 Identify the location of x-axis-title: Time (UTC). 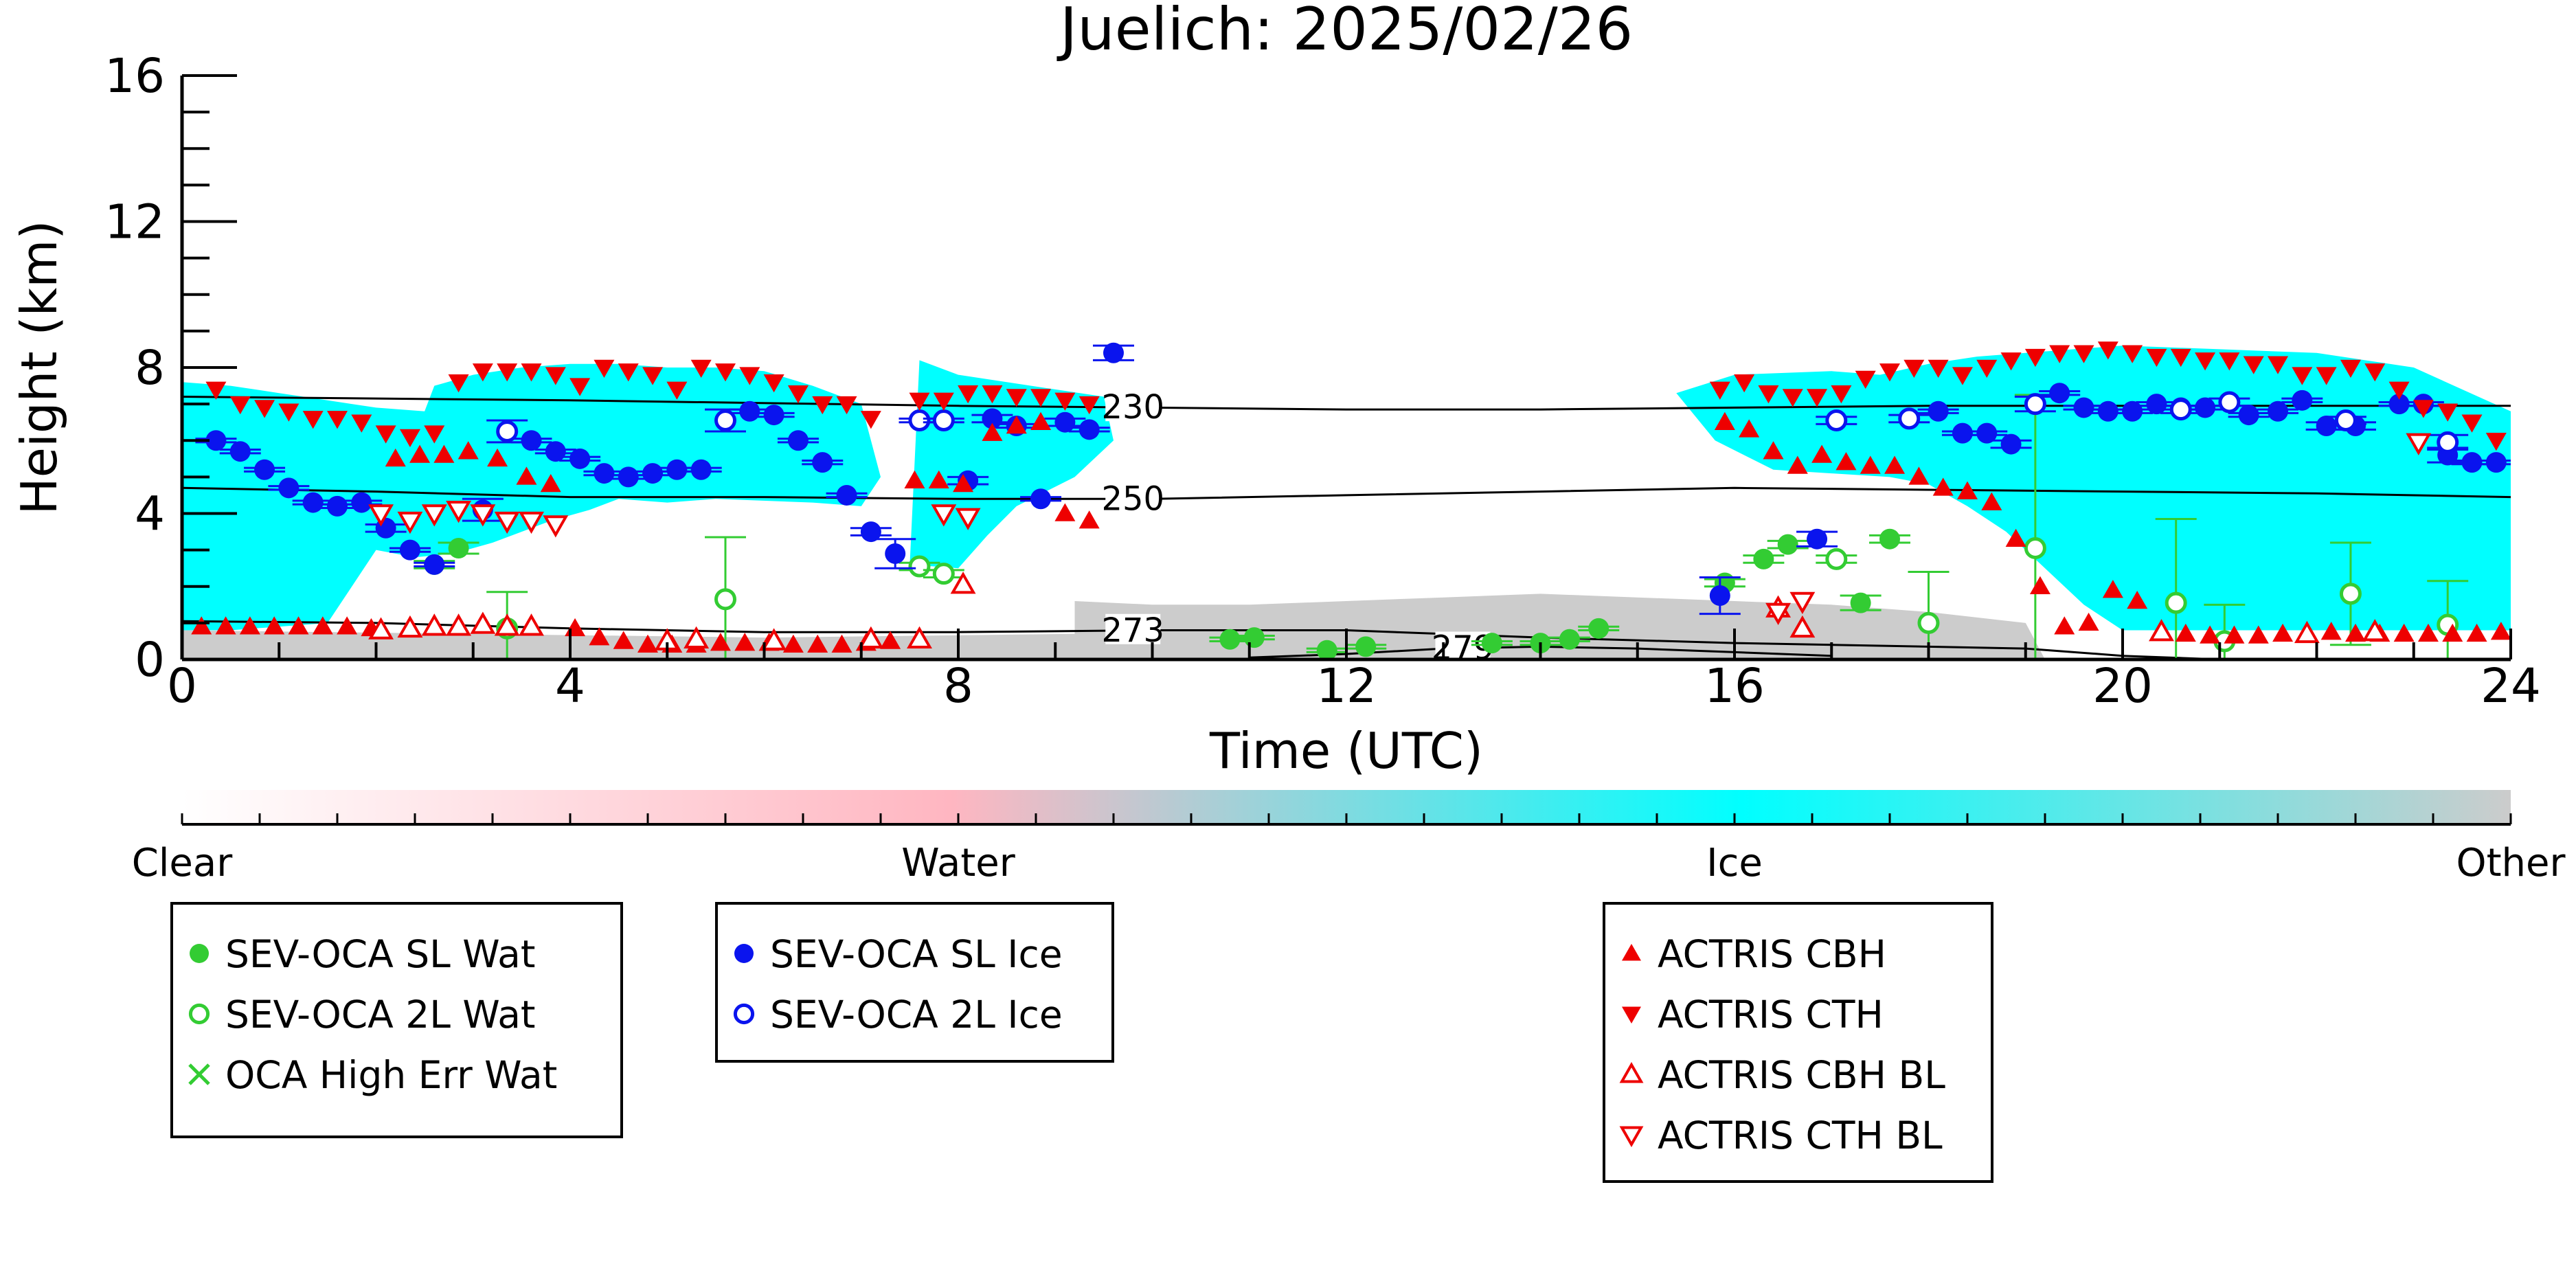
(1346, 751).